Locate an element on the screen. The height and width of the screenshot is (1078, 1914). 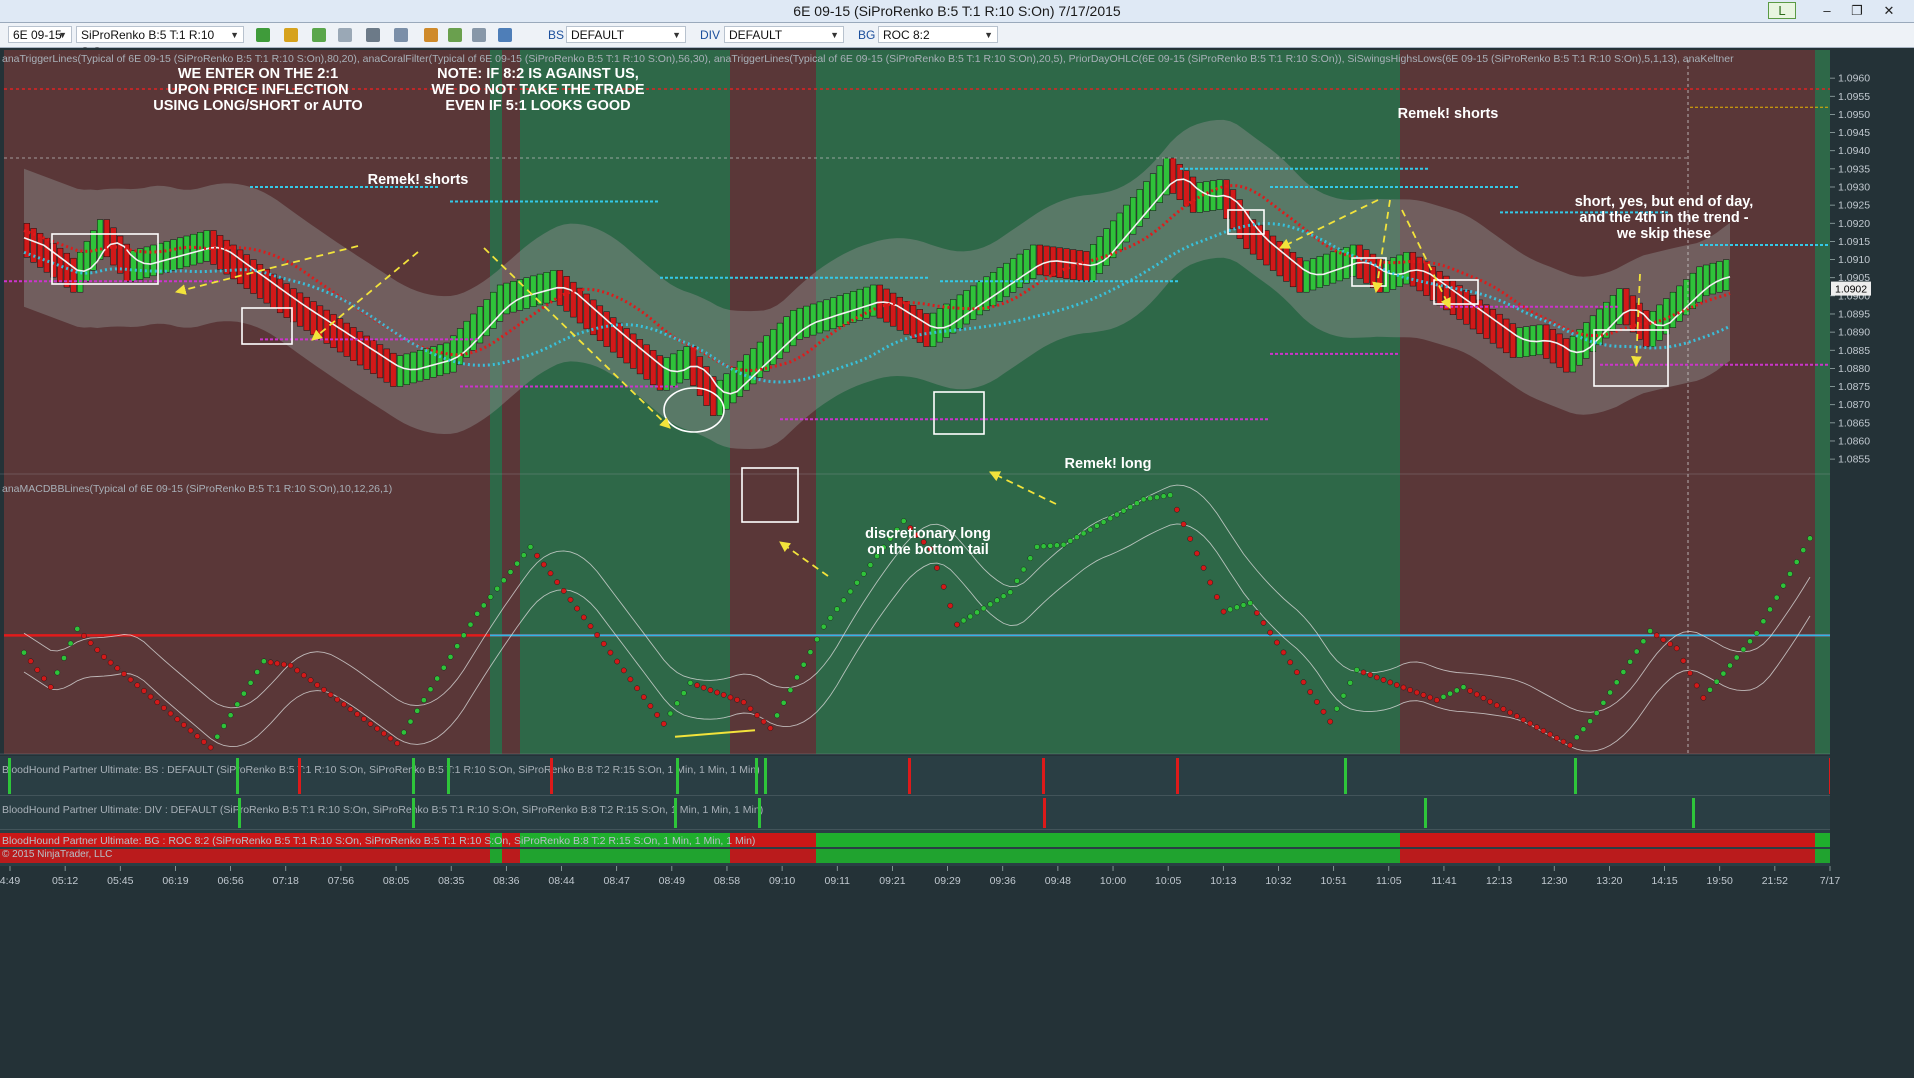
indicator-icon is located at coordinates (319, 35).